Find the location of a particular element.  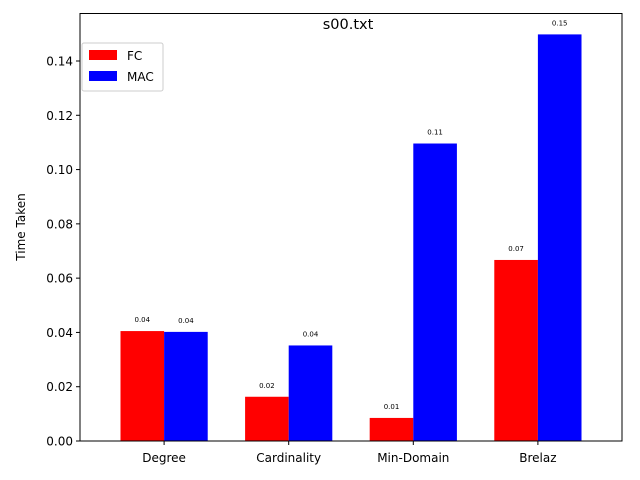

data-label-mac-brelaz: 0.15 is located at coordinates (560, 23).